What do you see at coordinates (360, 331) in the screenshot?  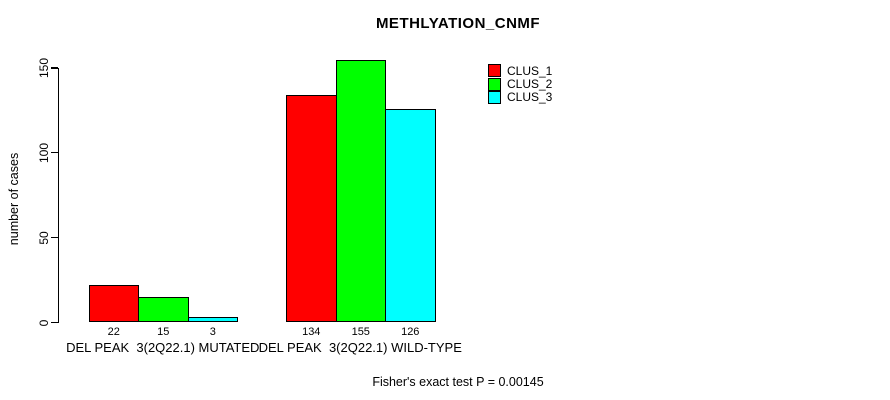 I see `bar-value-label: 155` at bounding box center [360, 331].